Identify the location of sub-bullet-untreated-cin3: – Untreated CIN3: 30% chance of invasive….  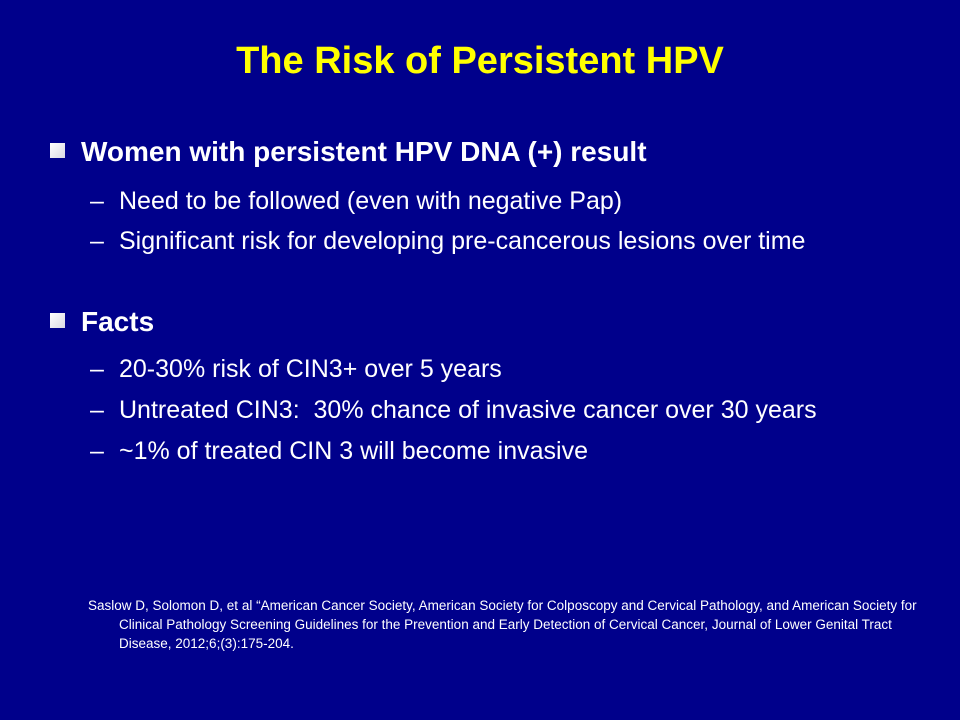
(453, 410).